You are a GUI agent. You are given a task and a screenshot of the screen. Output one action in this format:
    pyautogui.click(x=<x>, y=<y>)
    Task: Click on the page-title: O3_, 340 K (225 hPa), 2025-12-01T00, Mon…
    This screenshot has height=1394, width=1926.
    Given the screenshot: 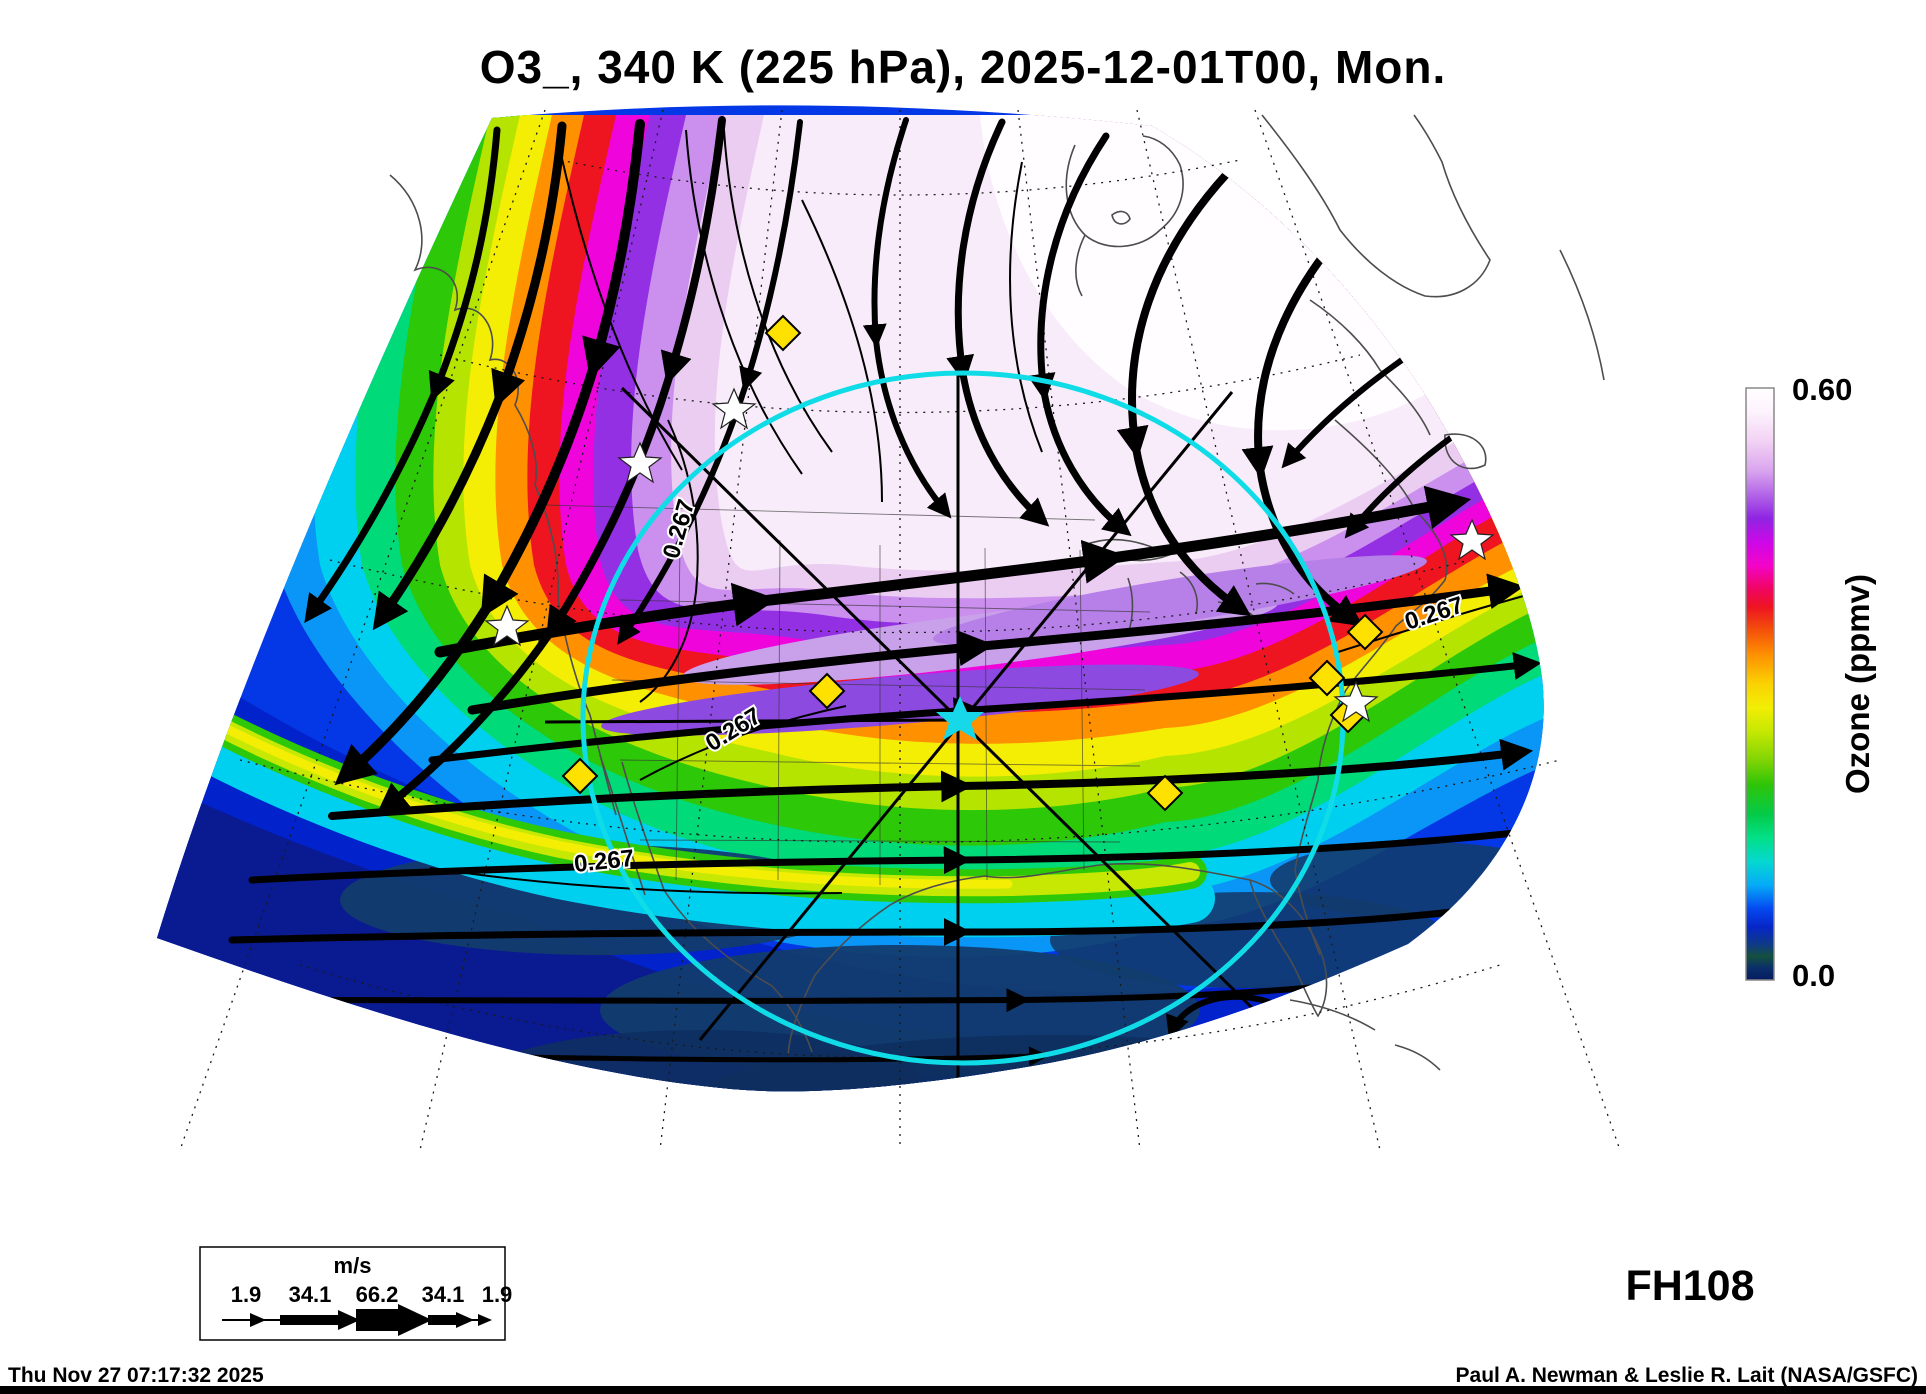 What is the action you would take?
    pyautogui.click(x=963, y=67)
    